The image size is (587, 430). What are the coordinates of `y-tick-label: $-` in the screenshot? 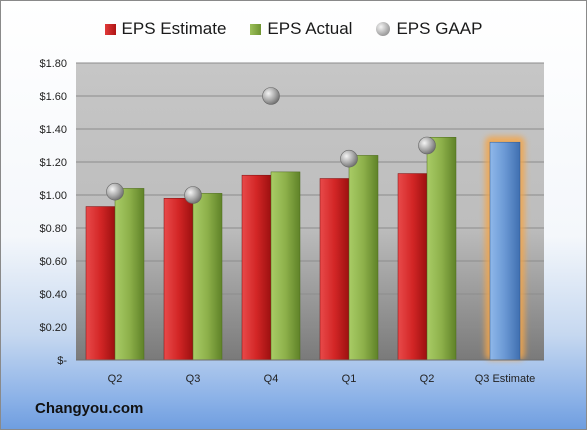 It's located at (62, 361).